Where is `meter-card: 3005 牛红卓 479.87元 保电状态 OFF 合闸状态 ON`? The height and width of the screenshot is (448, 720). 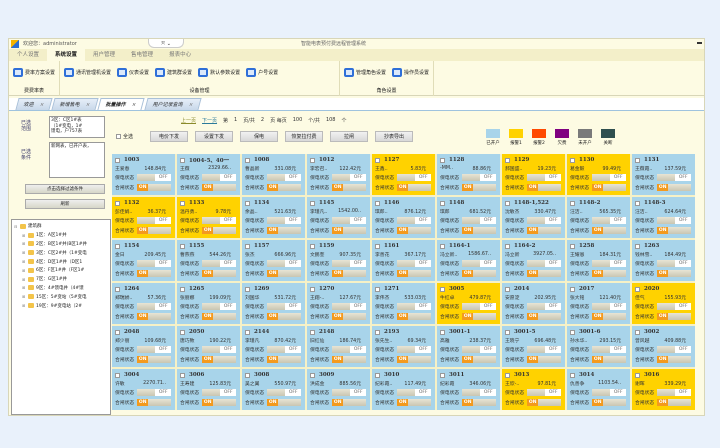
meter-card: 3005 牛红卓 479.87元 保电状态 OFF 合闸状态 ON is located at coordinates (468, 303).